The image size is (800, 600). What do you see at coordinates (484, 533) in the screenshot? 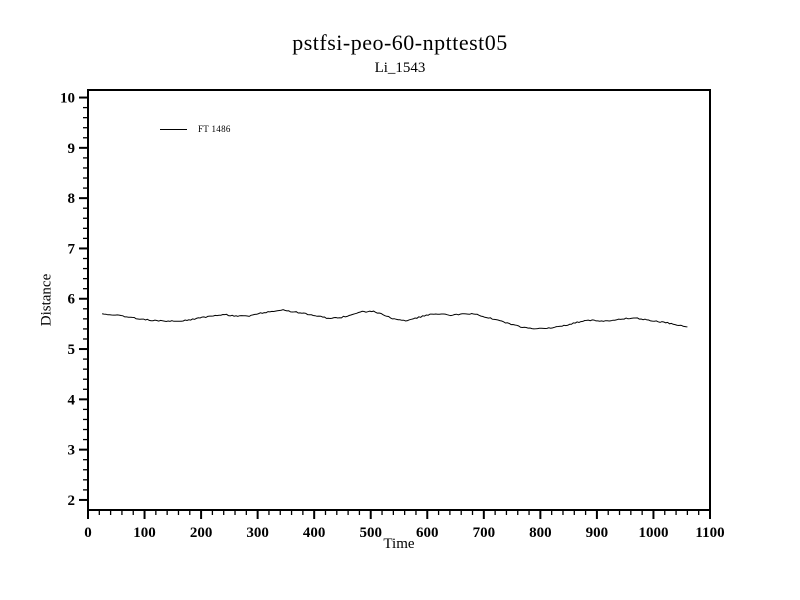
I see `x-tick-label: 700` at bounding box center [484, 533].